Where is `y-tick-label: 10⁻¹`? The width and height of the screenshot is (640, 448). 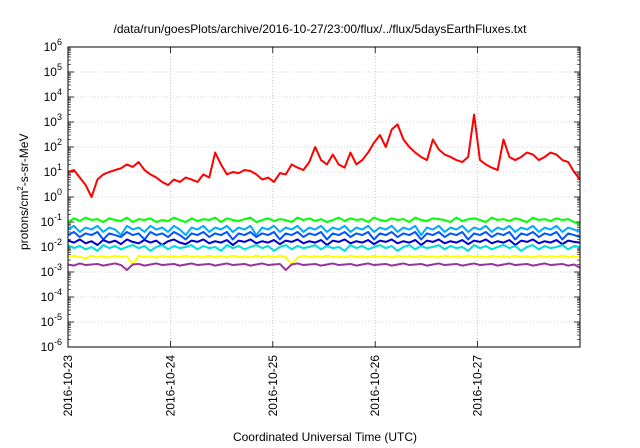 y-tick-label: 10⁻¹ is located at coordinates (51, 220).